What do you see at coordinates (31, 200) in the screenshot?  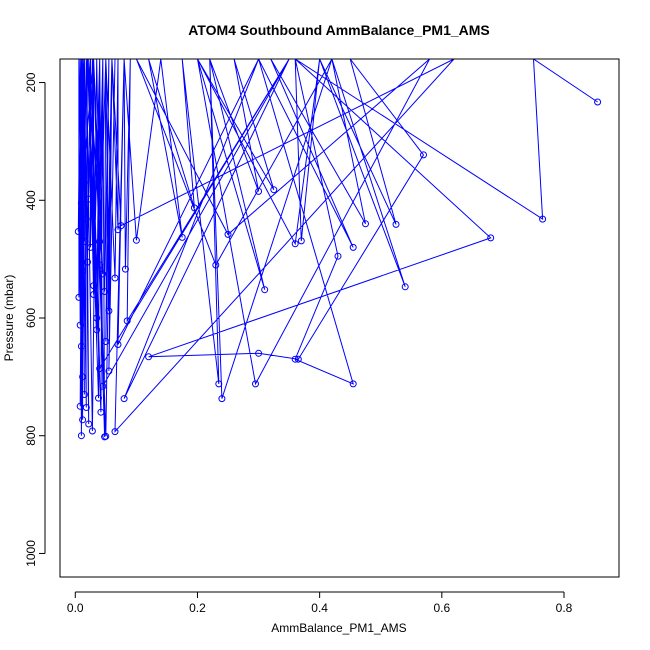 I see `y-tick-label: 400` at bounding box center [31, 200].